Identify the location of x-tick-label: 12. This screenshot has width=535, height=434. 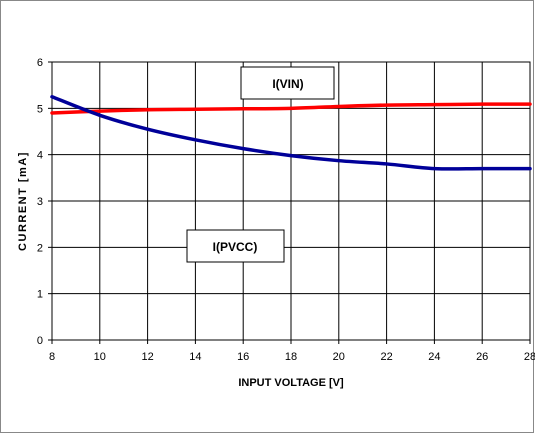
(147, 357).